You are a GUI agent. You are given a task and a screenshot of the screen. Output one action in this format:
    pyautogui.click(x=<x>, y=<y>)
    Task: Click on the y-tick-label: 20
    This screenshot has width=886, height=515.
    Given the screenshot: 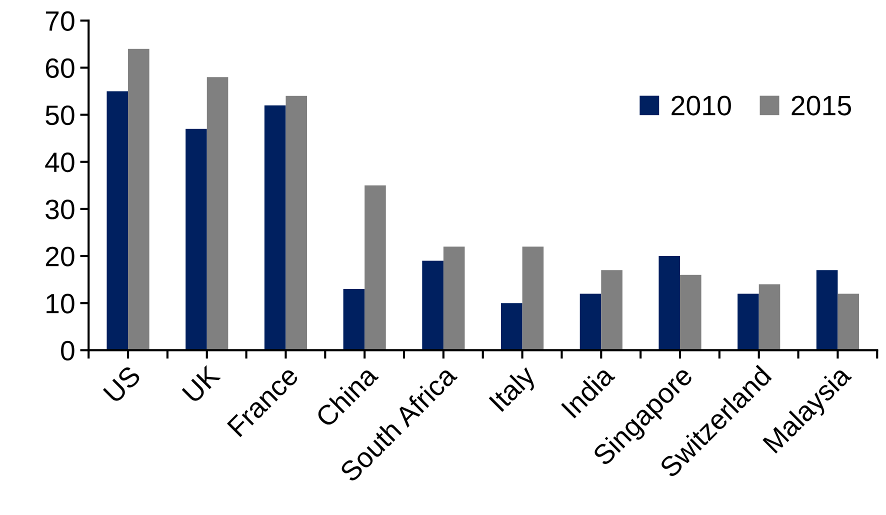 What is the action you would take?
    pyautogui.click(x=60, y=256)
    